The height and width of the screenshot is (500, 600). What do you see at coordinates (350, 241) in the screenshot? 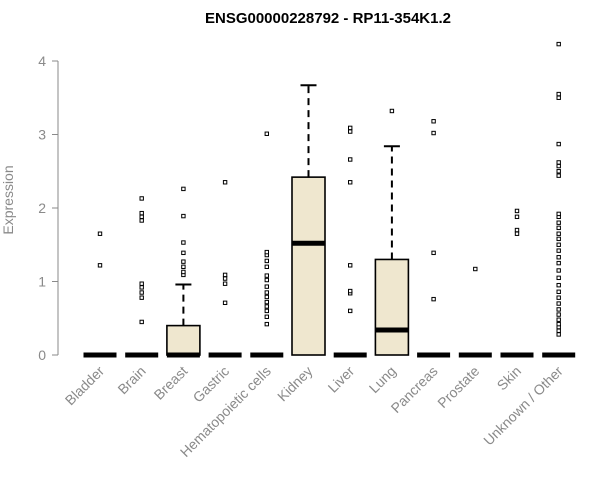
I see `box-liver` at bounding box center [350, 241].